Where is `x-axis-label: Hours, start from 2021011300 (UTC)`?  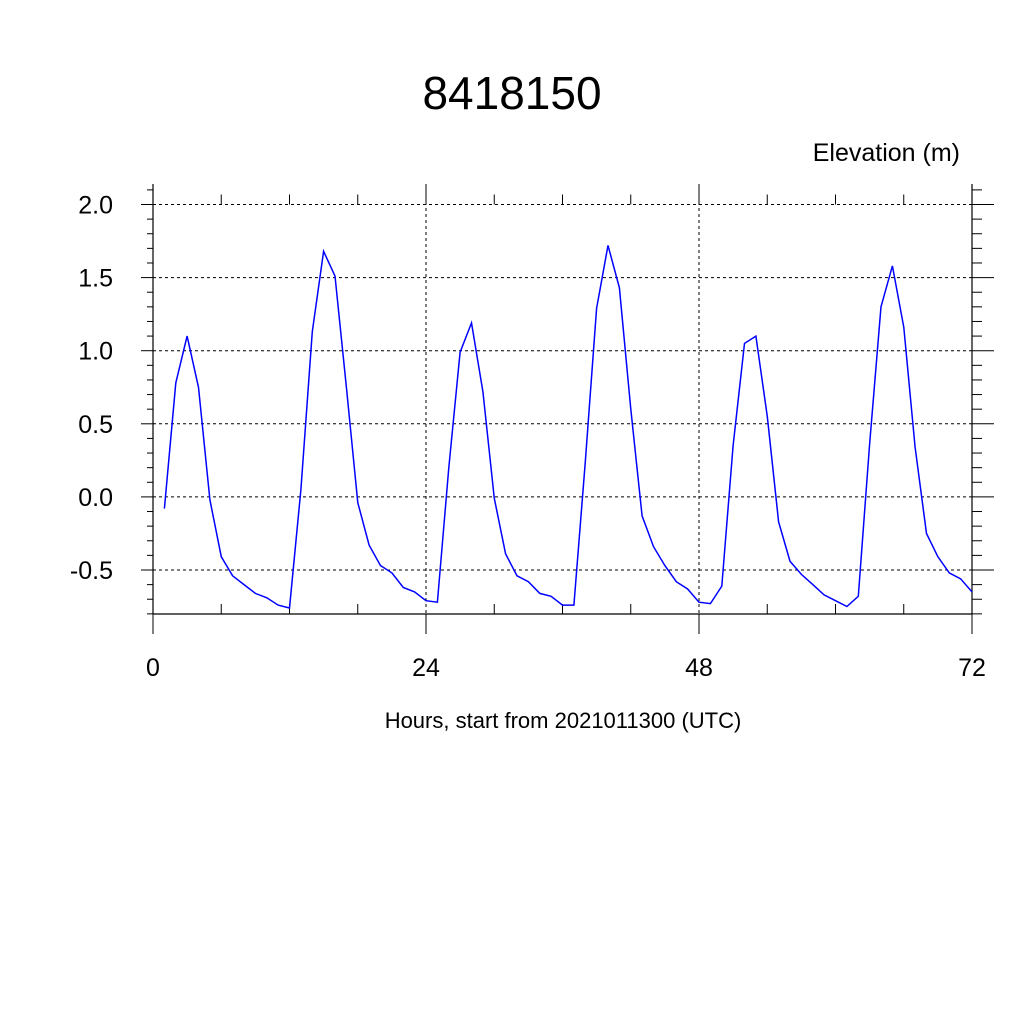
x-axis-label: Hours, start from 2021011300 (UTC) is located at coordinates (563, 720).